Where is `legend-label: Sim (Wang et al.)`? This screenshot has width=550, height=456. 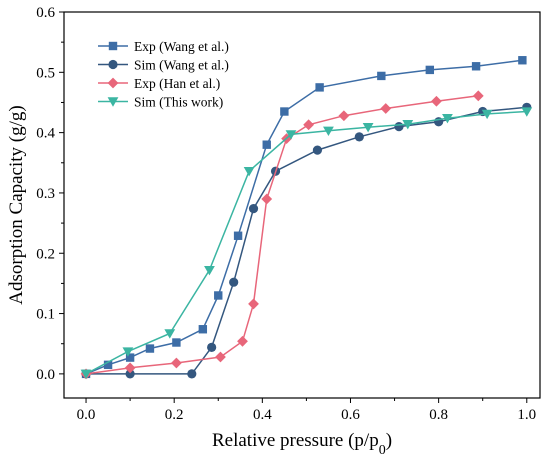
legend-label: Sim (Wang et al.) is located at coordinates (181, 65).